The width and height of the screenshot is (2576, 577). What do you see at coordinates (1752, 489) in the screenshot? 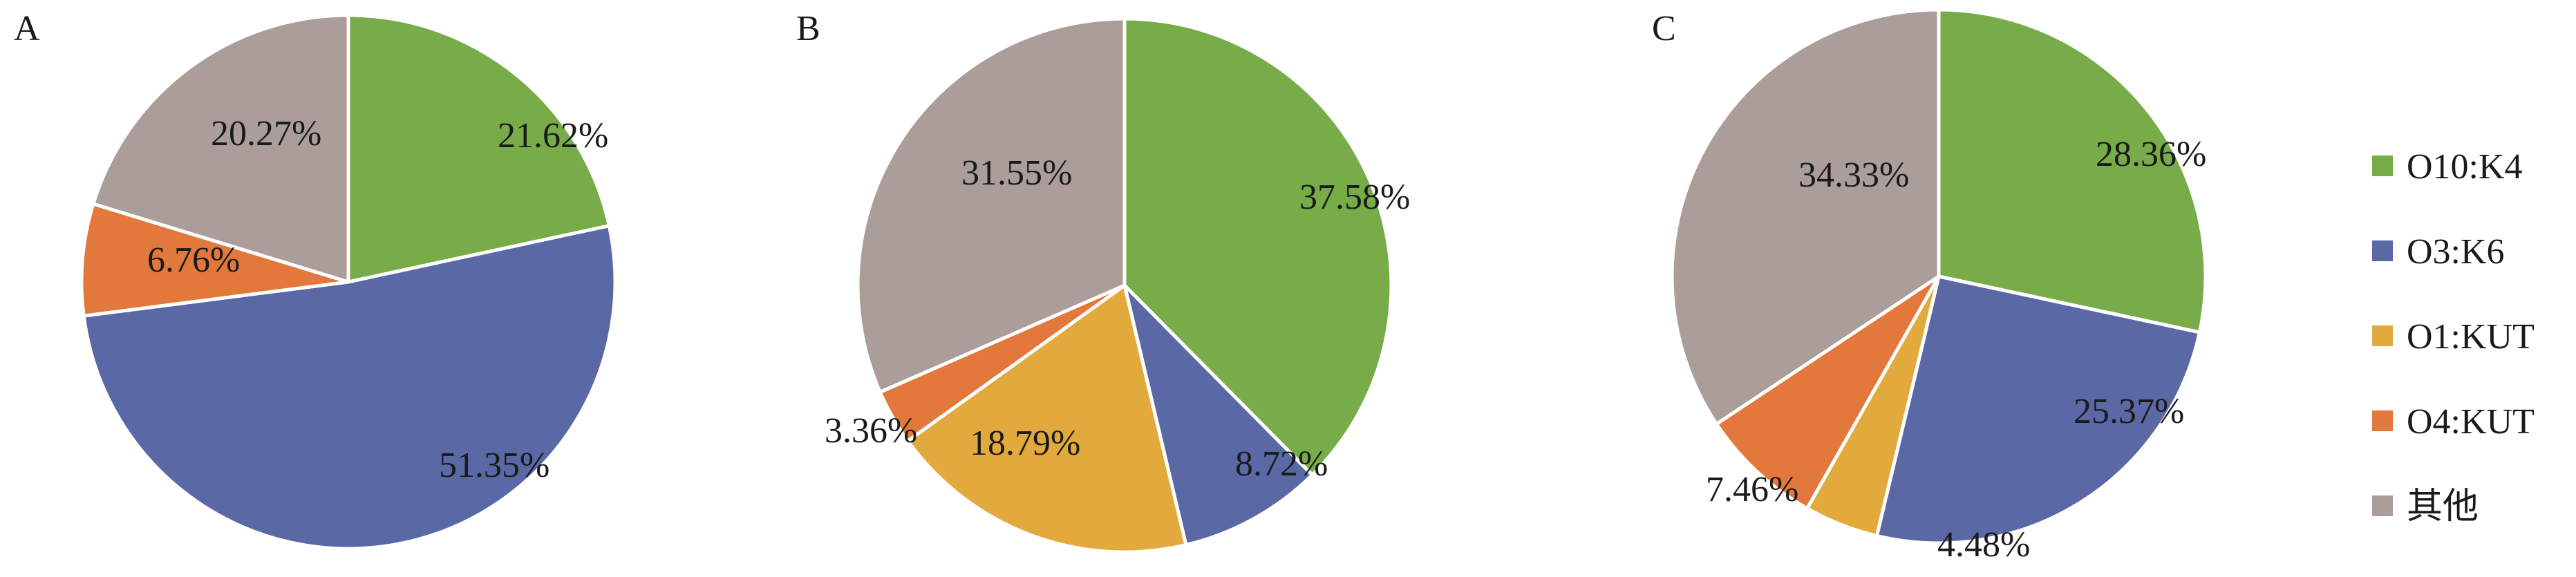
I see `data-label: 7.46%` at bounding box center [1752, 489].